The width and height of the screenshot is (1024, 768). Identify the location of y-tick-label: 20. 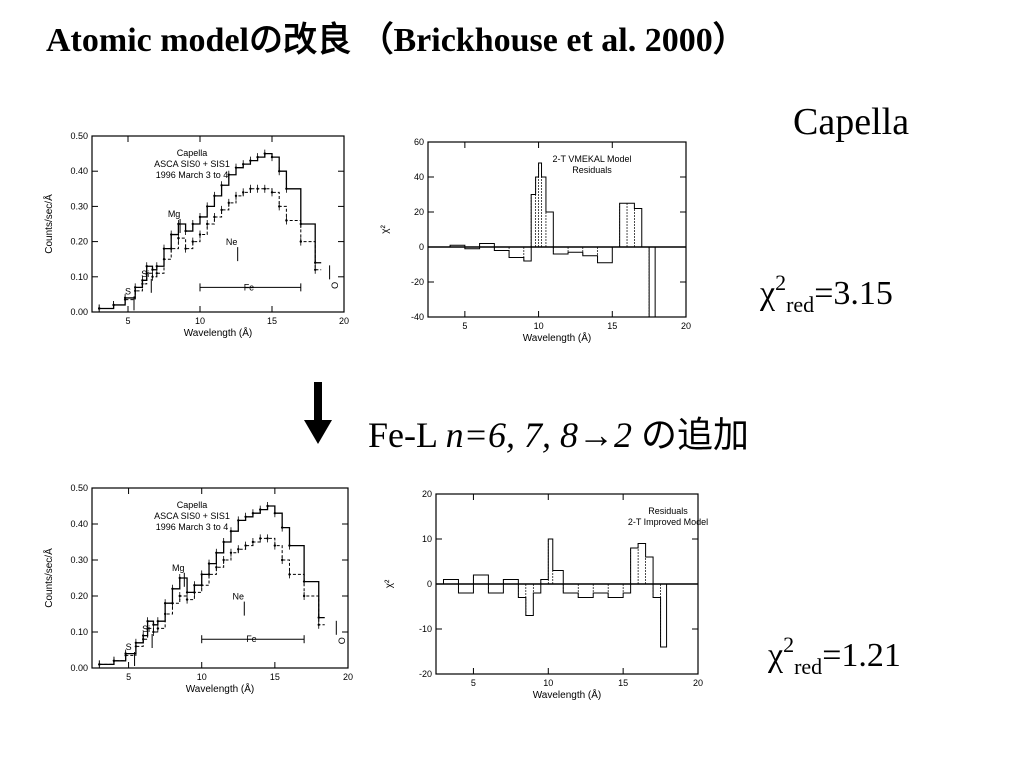
(419, 212).